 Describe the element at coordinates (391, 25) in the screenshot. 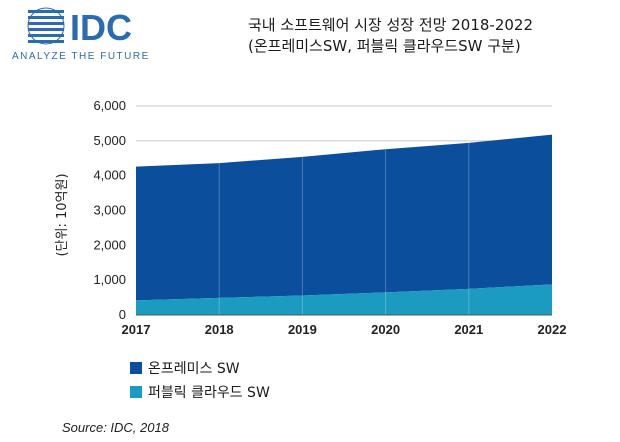

I see `chart-title: 국내 소프트웨어 시장 성장 전망 2018-2022` at that location.